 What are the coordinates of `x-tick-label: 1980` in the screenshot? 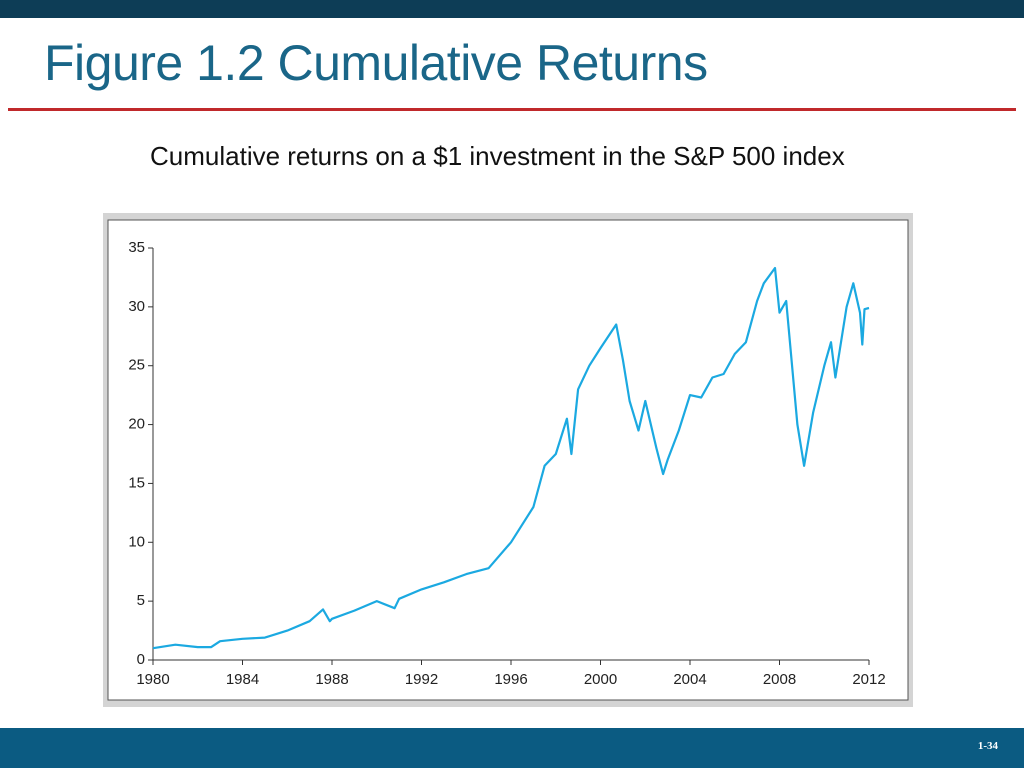 It's located at (152, 679).